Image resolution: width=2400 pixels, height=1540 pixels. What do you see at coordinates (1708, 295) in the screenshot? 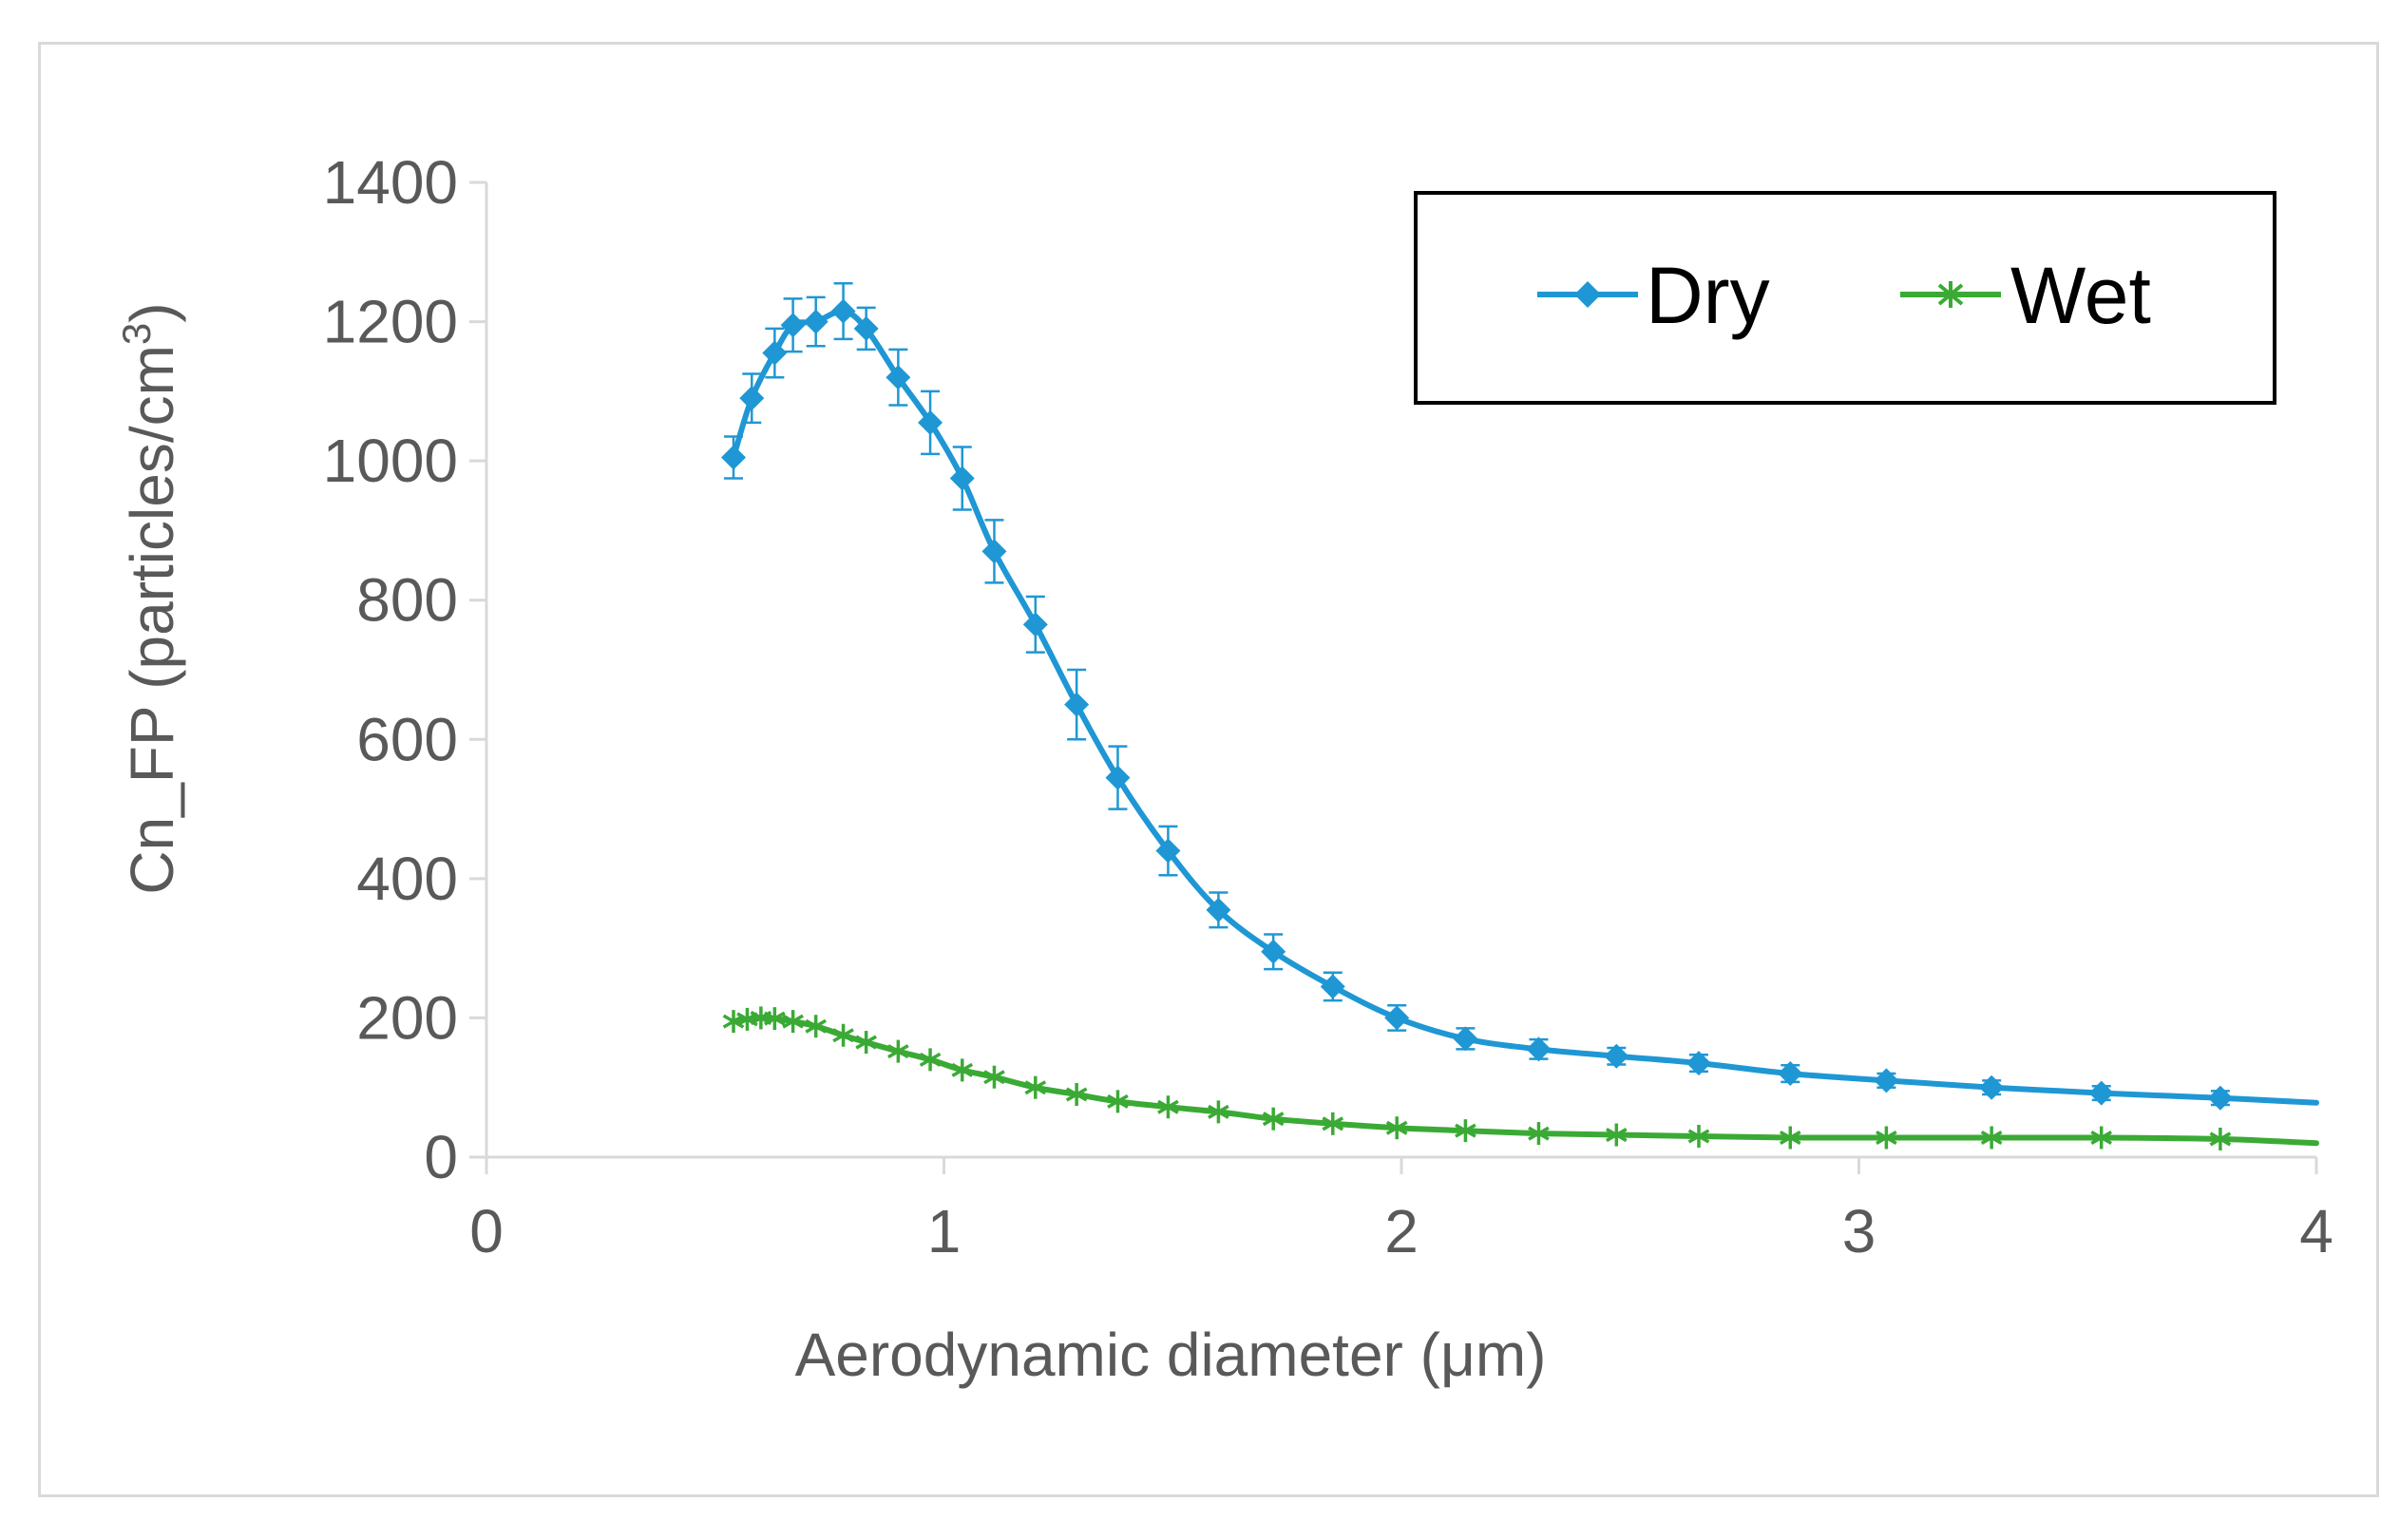
I see `legend-dry-label: Dry` at bounding box center [1708, 295].